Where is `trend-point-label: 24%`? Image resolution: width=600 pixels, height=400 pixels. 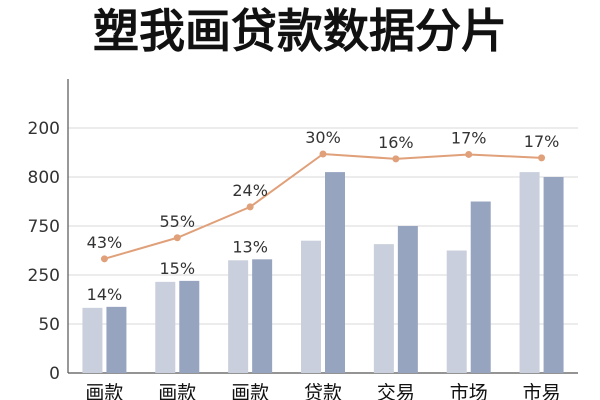
trend-point-label: 24% is located at coordinates (250, 190).